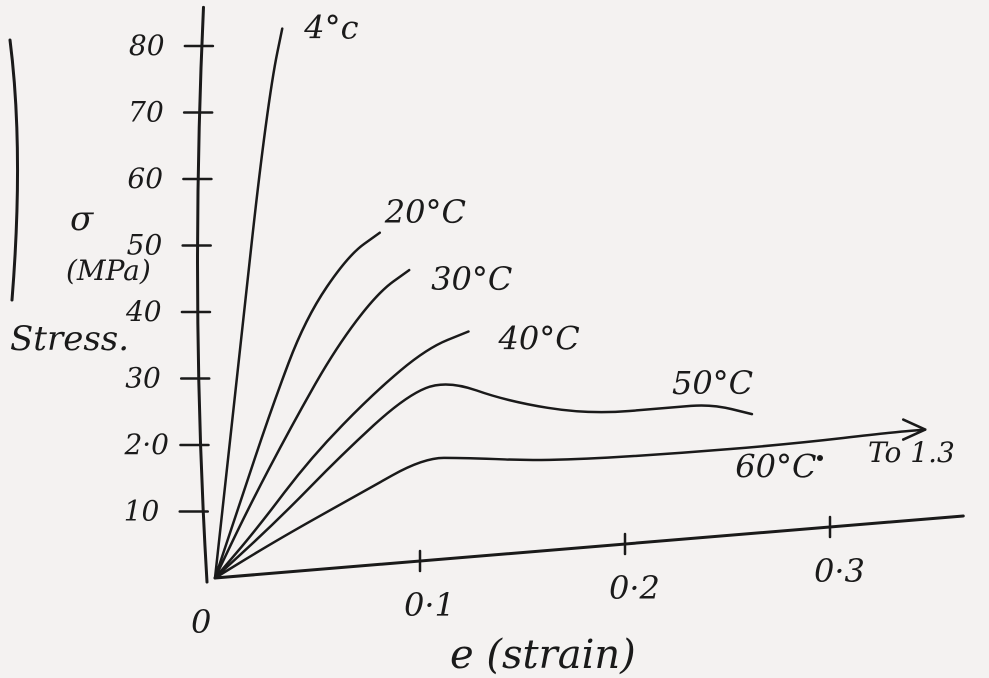  What do you see at coordinates (108, 270) in the screenshot?
I see `y-axis-unit: (MPa)` at bounding box center [108, 270].